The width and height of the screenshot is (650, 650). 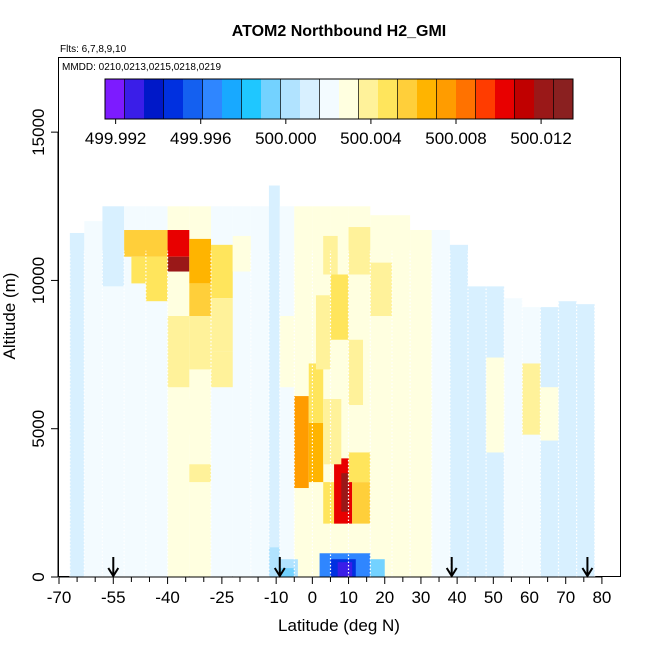 I want to click on x-tick-label: 80, so click(x=601, y=597).